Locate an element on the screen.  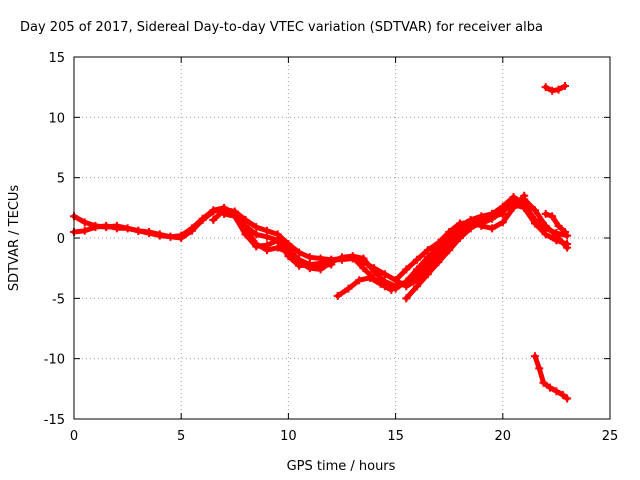
y-tick-label: 10 is located at coordinates (56, 118).